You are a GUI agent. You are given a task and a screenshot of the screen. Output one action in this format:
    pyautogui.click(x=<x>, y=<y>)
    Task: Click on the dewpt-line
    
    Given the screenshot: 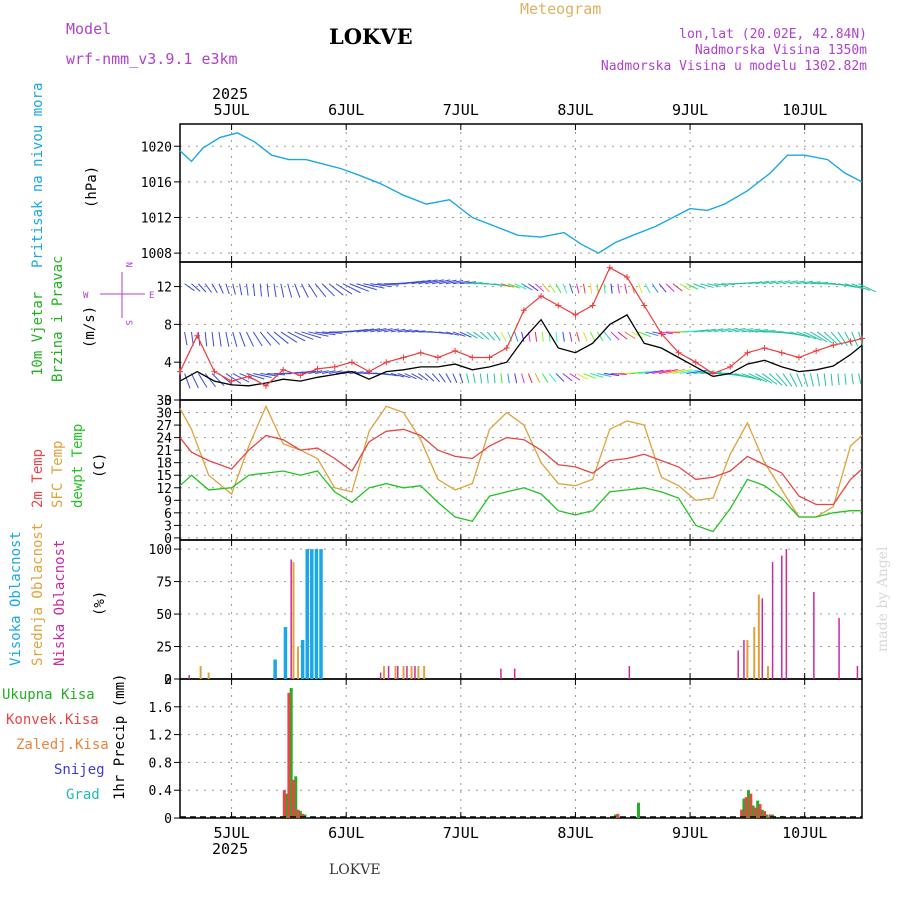 What is the action you would take?
    pyautogui.click(x=520, y=501)
    